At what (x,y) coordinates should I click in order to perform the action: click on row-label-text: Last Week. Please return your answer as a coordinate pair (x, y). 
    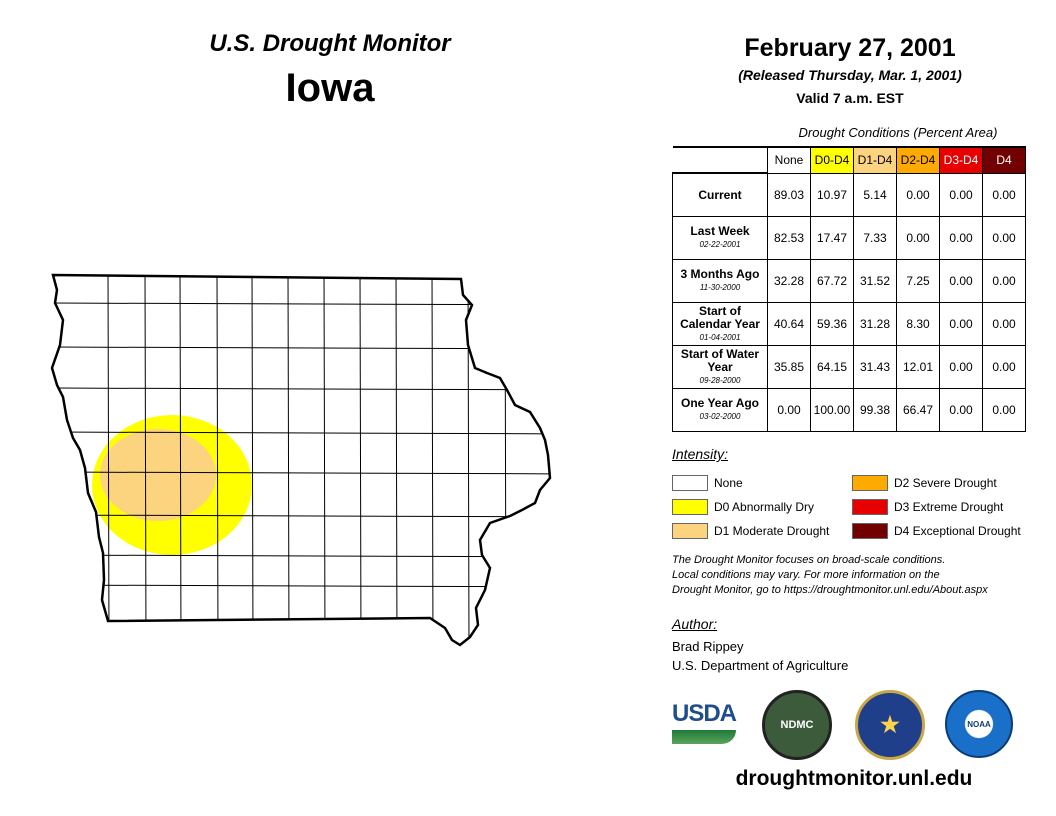
    Looking at the image, I should click on (720, 231).